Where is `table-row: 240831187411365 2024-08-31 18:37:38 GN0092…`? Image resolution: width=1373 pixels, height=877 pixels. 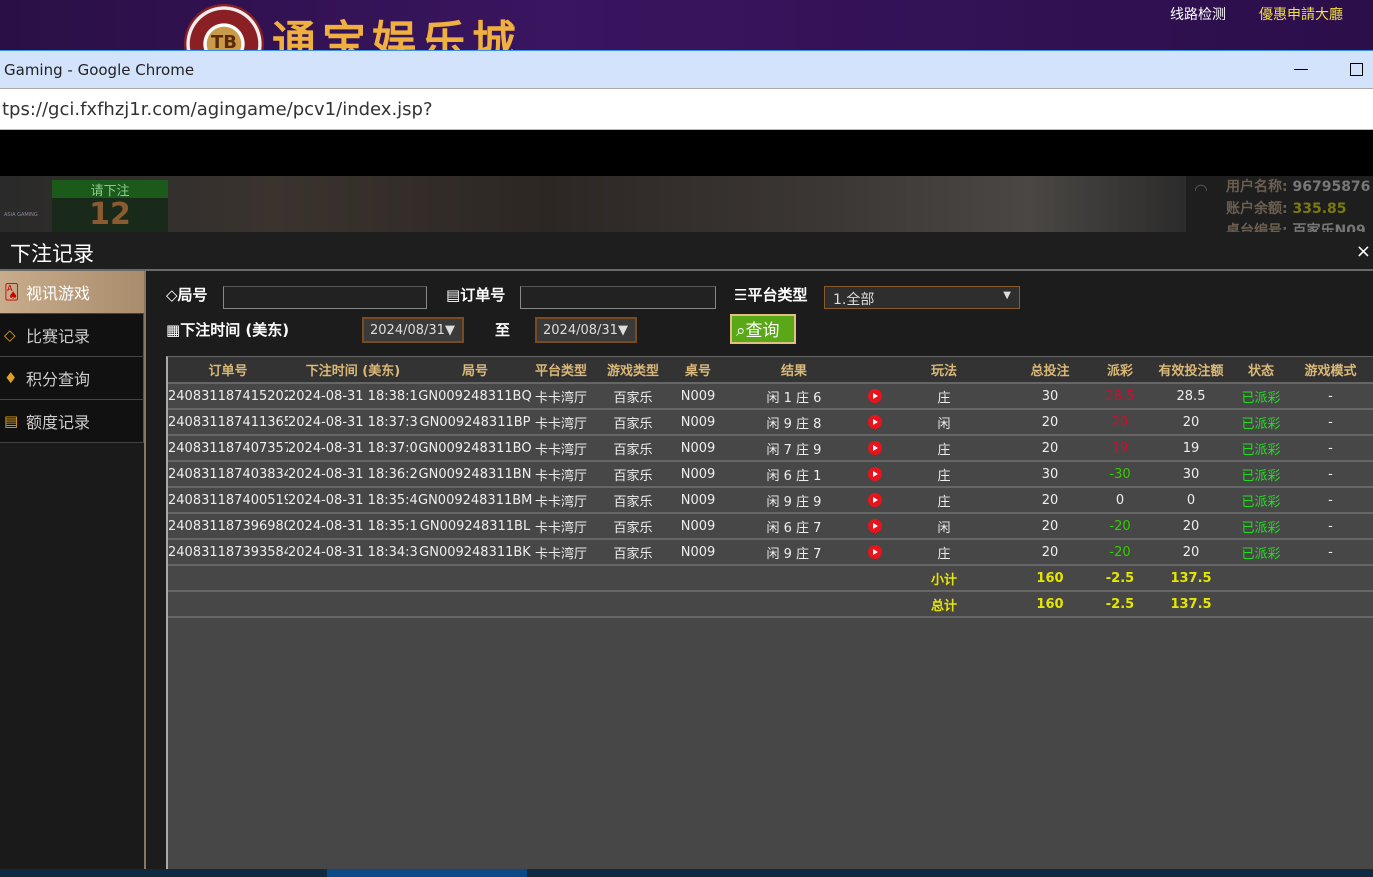
table-row: 240831187411365 2024-08-31 18:37:38 GN0092… is located at coordinates (770, 422).